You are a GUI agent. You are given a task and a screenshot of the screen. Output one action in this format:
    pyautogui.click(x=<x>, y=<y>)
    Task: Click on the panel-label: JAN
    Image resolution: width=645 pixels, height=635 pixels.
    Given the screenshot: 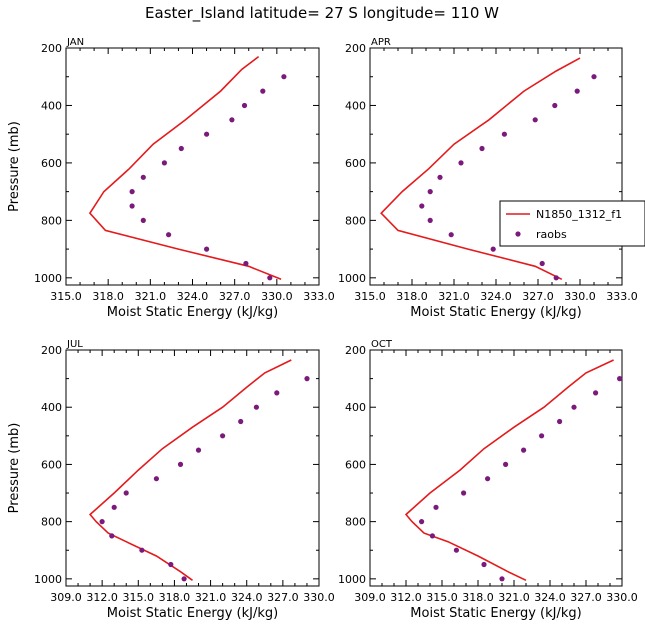 What is the action you would take?
    pyautogui.click(x=75, y=42)
    